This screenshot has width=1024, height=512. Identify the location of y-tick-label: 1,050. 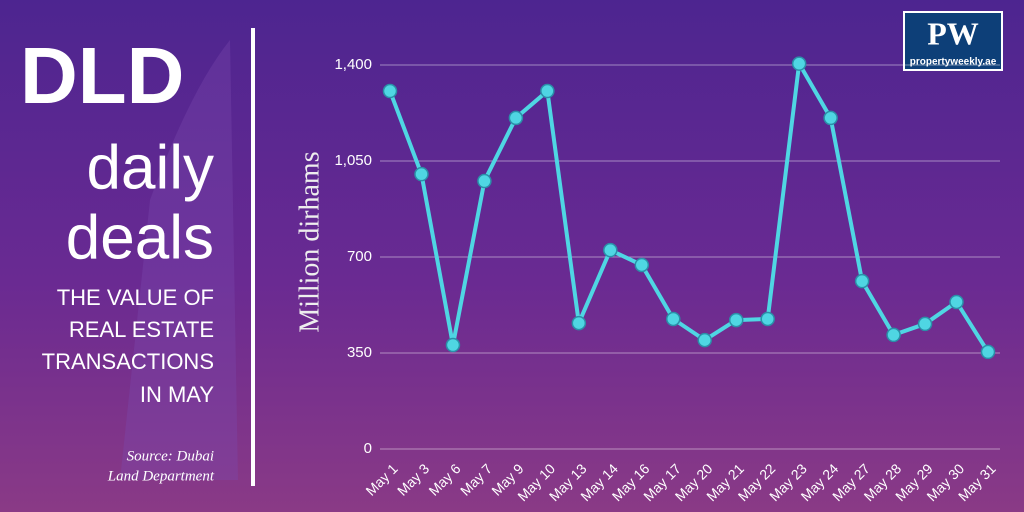
(353, 160).